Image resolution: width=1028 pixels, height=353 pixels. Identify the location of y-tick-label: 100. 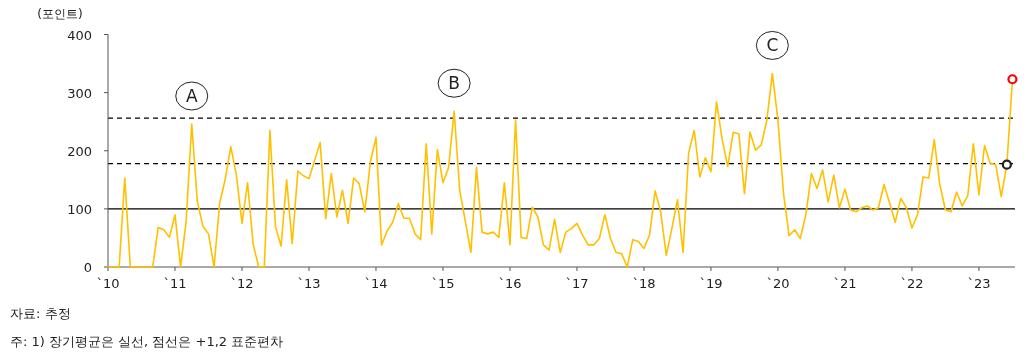
(79, 209).